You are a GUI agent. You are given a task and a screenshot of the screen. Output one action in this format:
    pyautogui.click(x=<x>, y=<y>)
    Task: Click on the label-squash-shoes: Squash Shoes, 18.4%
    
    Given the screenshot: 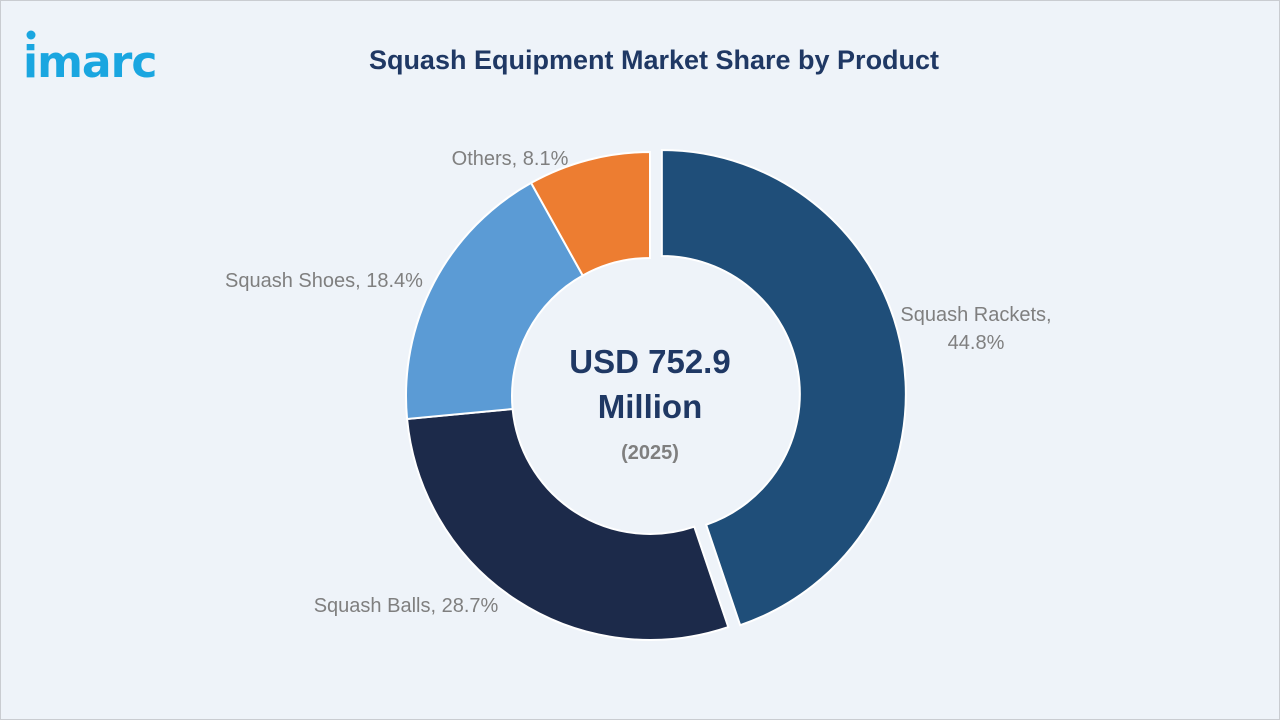 What is the action you would take?
    pyautogui.click(x=324, y=281)
    